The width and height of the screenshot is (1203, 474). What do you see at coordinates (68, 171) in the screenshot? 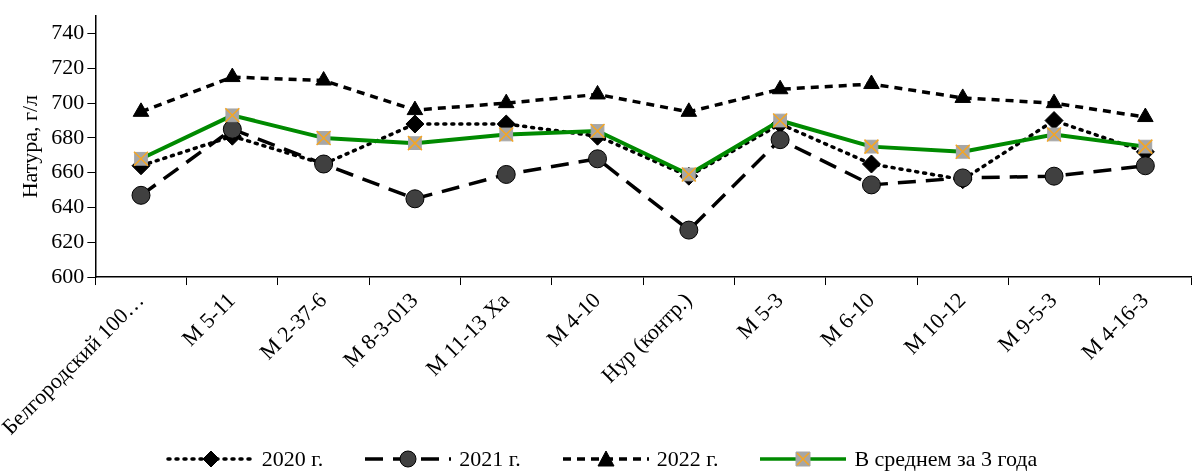
I see `y-tick-label: 660` at bounding box center [68, 171].